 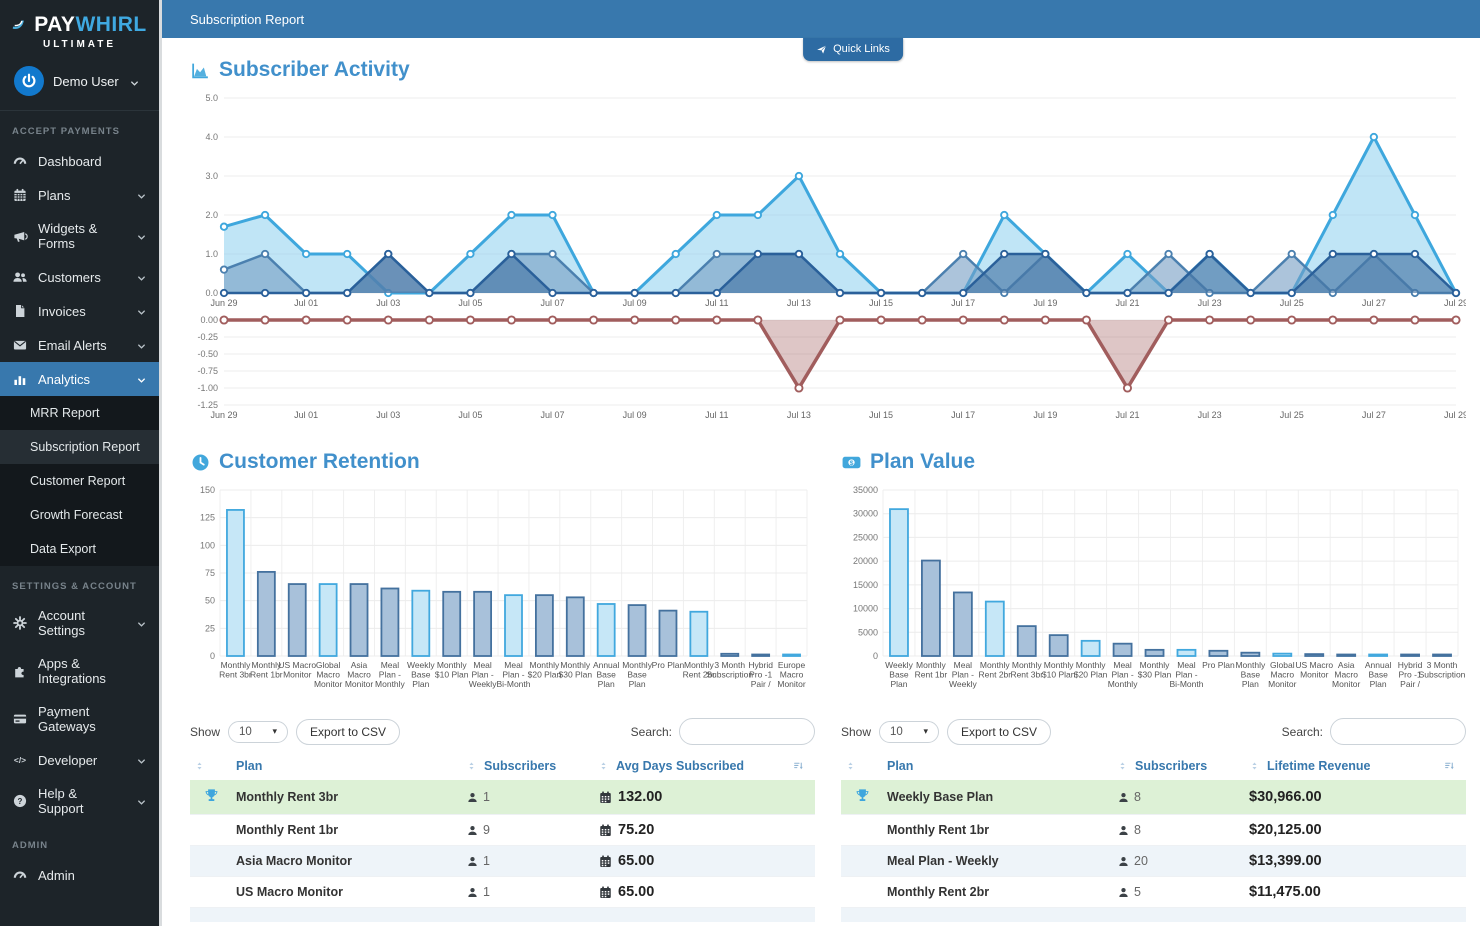 I want to click on rank-cell, so click(x=211, y=861).